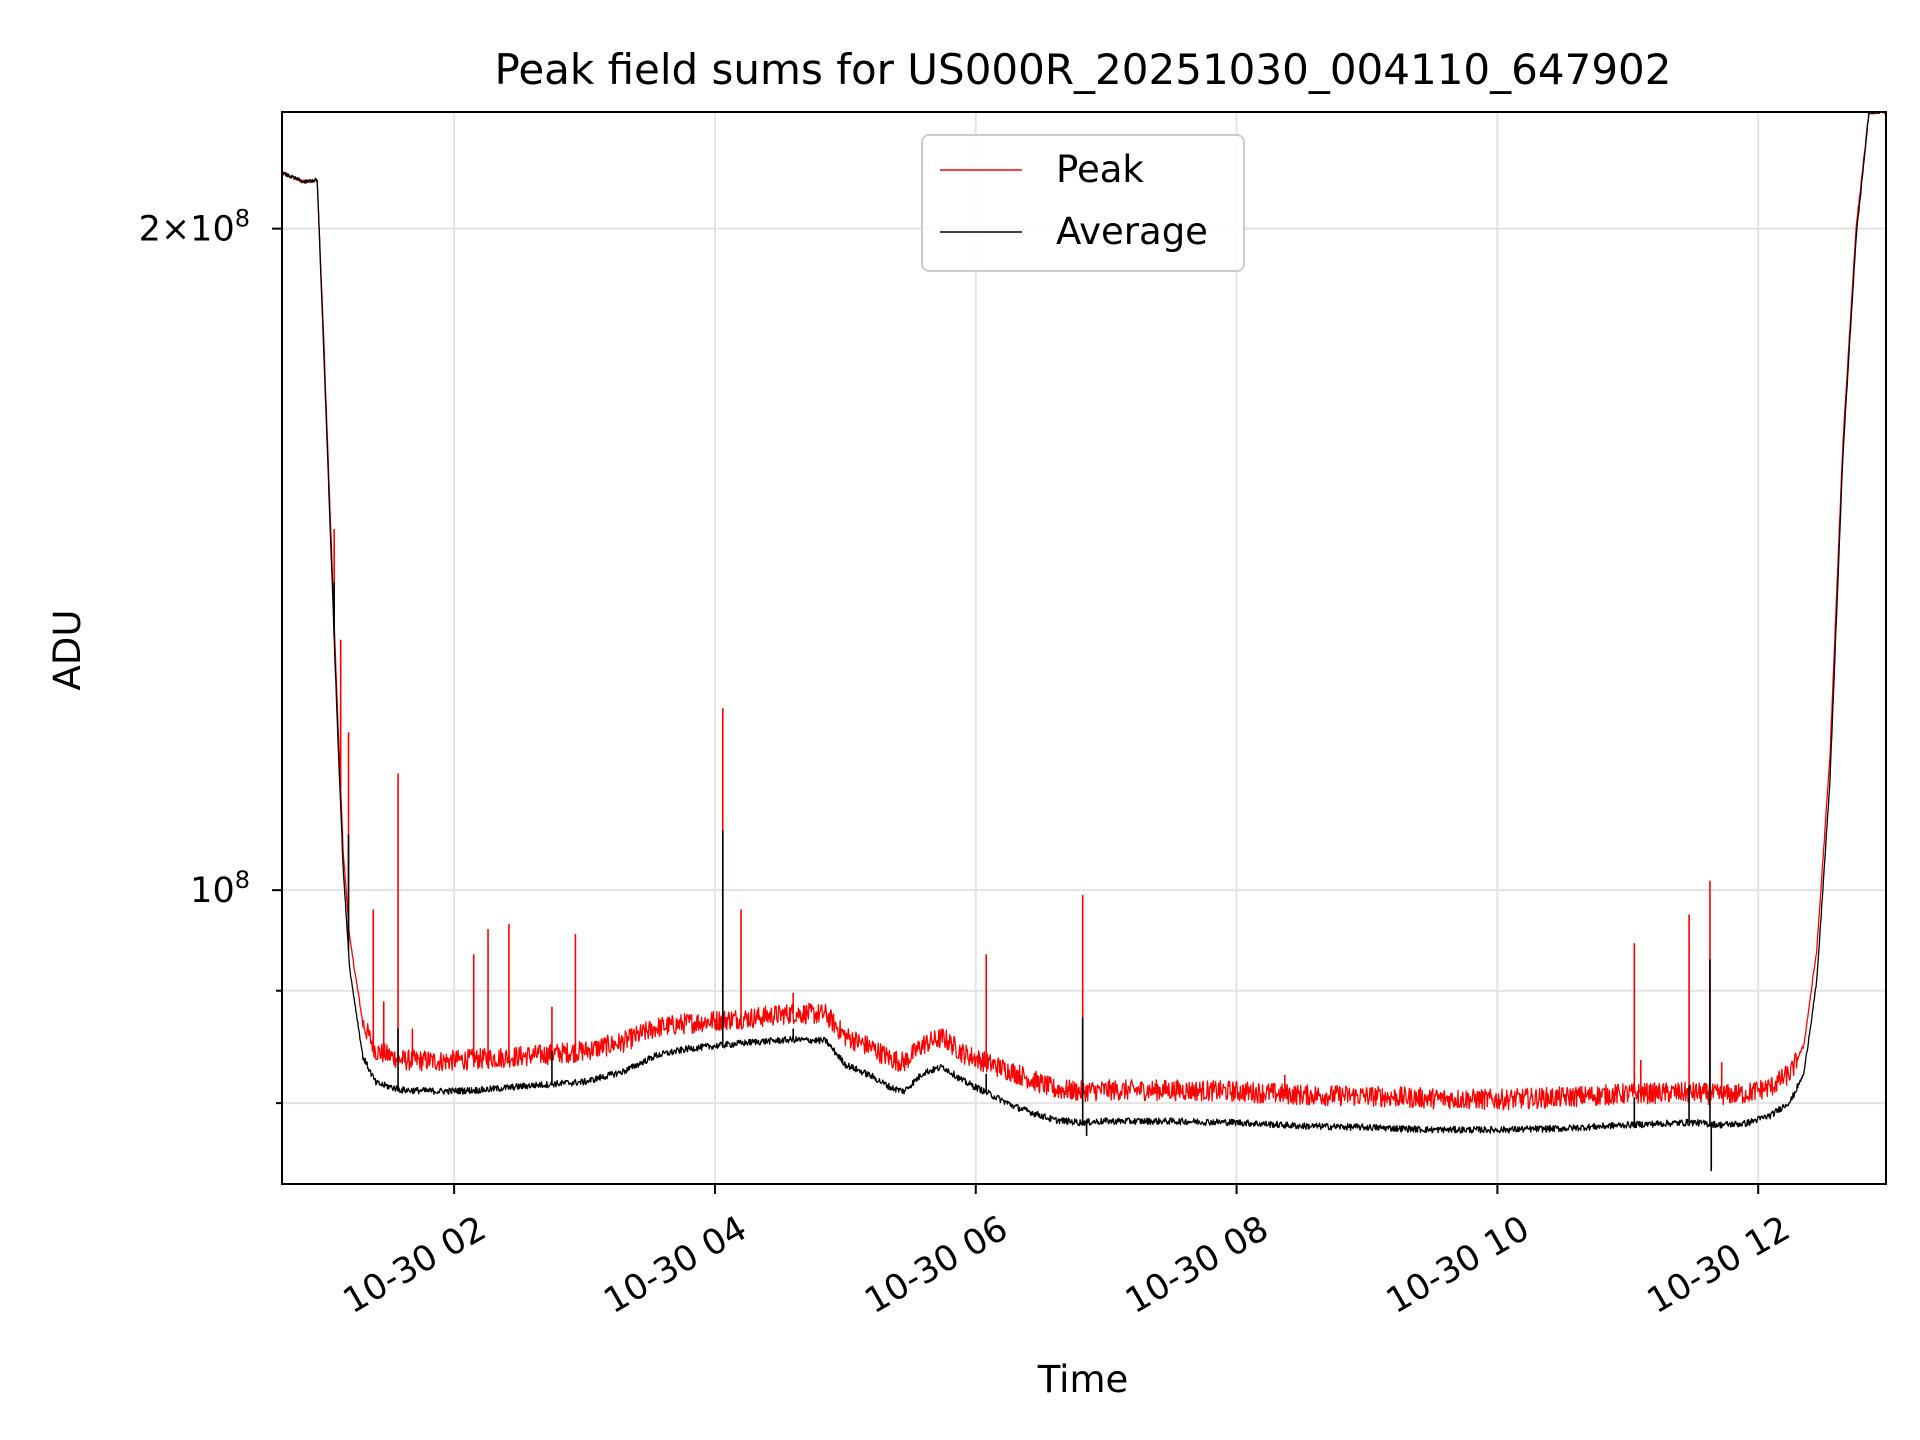 This screenshot has width=1920, height=1440. Describe the element at coordinates (194, 227) in the screenshot. I see `y-tick-label: 2×108` at that location.